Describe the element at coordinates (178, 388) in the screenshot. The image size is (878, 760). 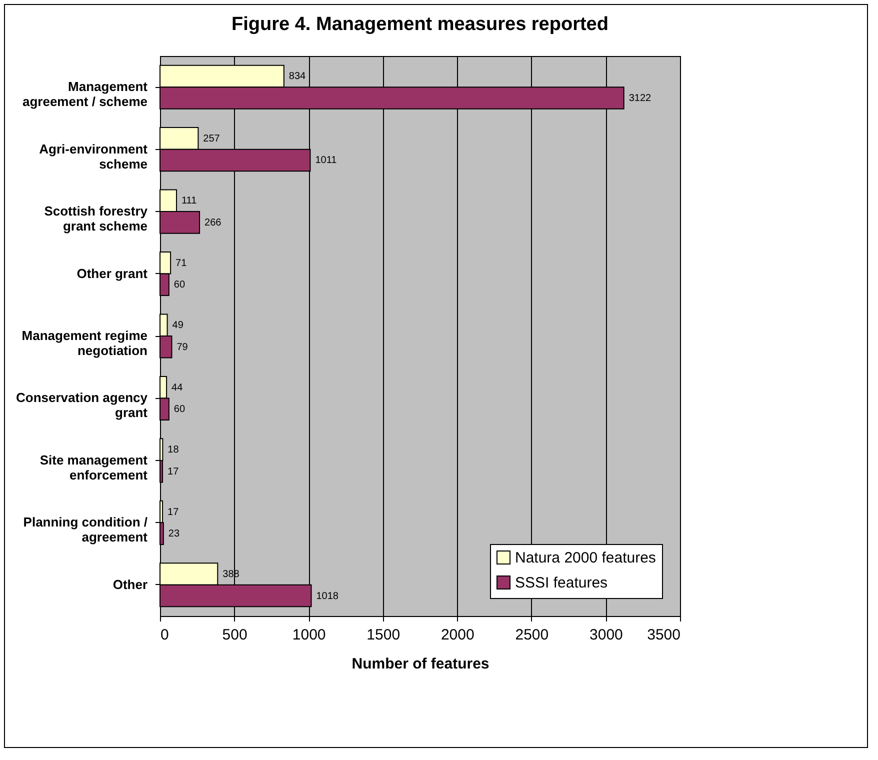
I see `data-label: 44` at that location.